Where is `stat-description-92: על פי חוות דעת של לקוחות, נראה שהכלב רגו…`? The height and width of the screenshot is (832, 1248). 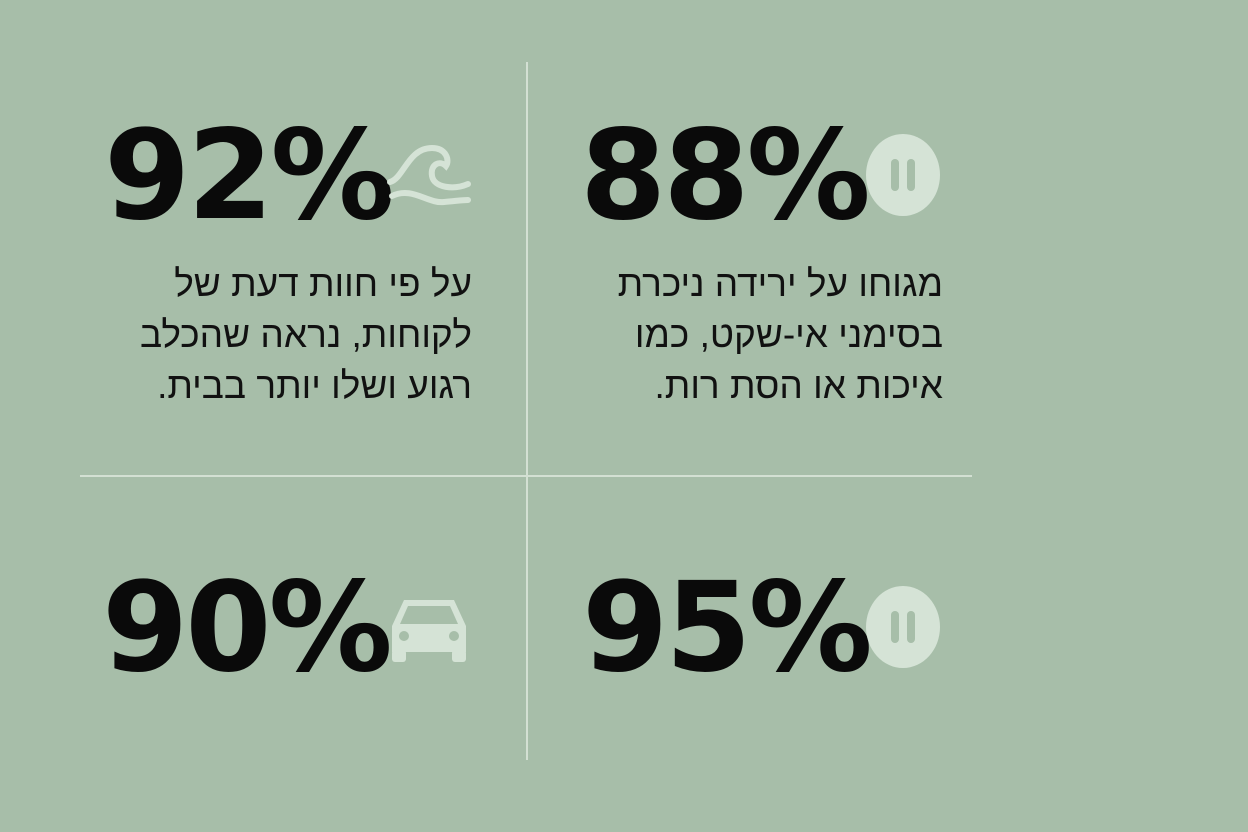 stat-description-92: על פי חוות דעת של לקוחות, נראה שהכלב רגו… is located at coordinates (305, 334).